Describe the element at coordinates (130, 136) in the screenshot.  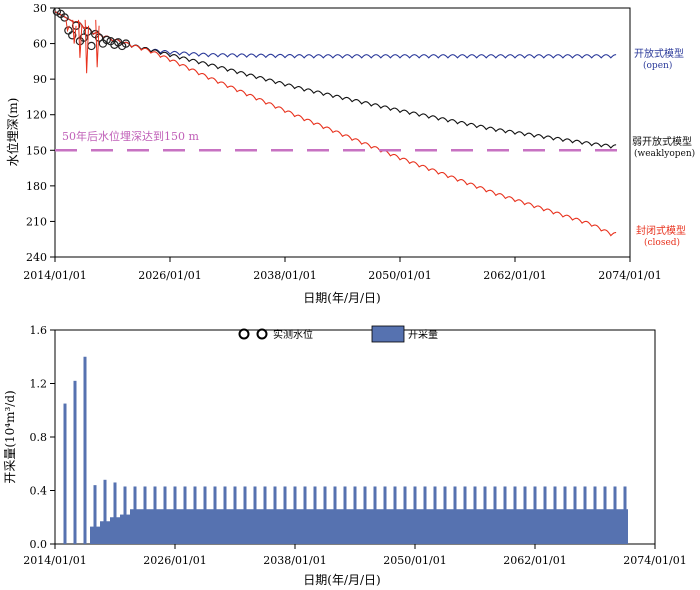
I see `threshold-label: 50年后水位埋深达到150 m` at that location.